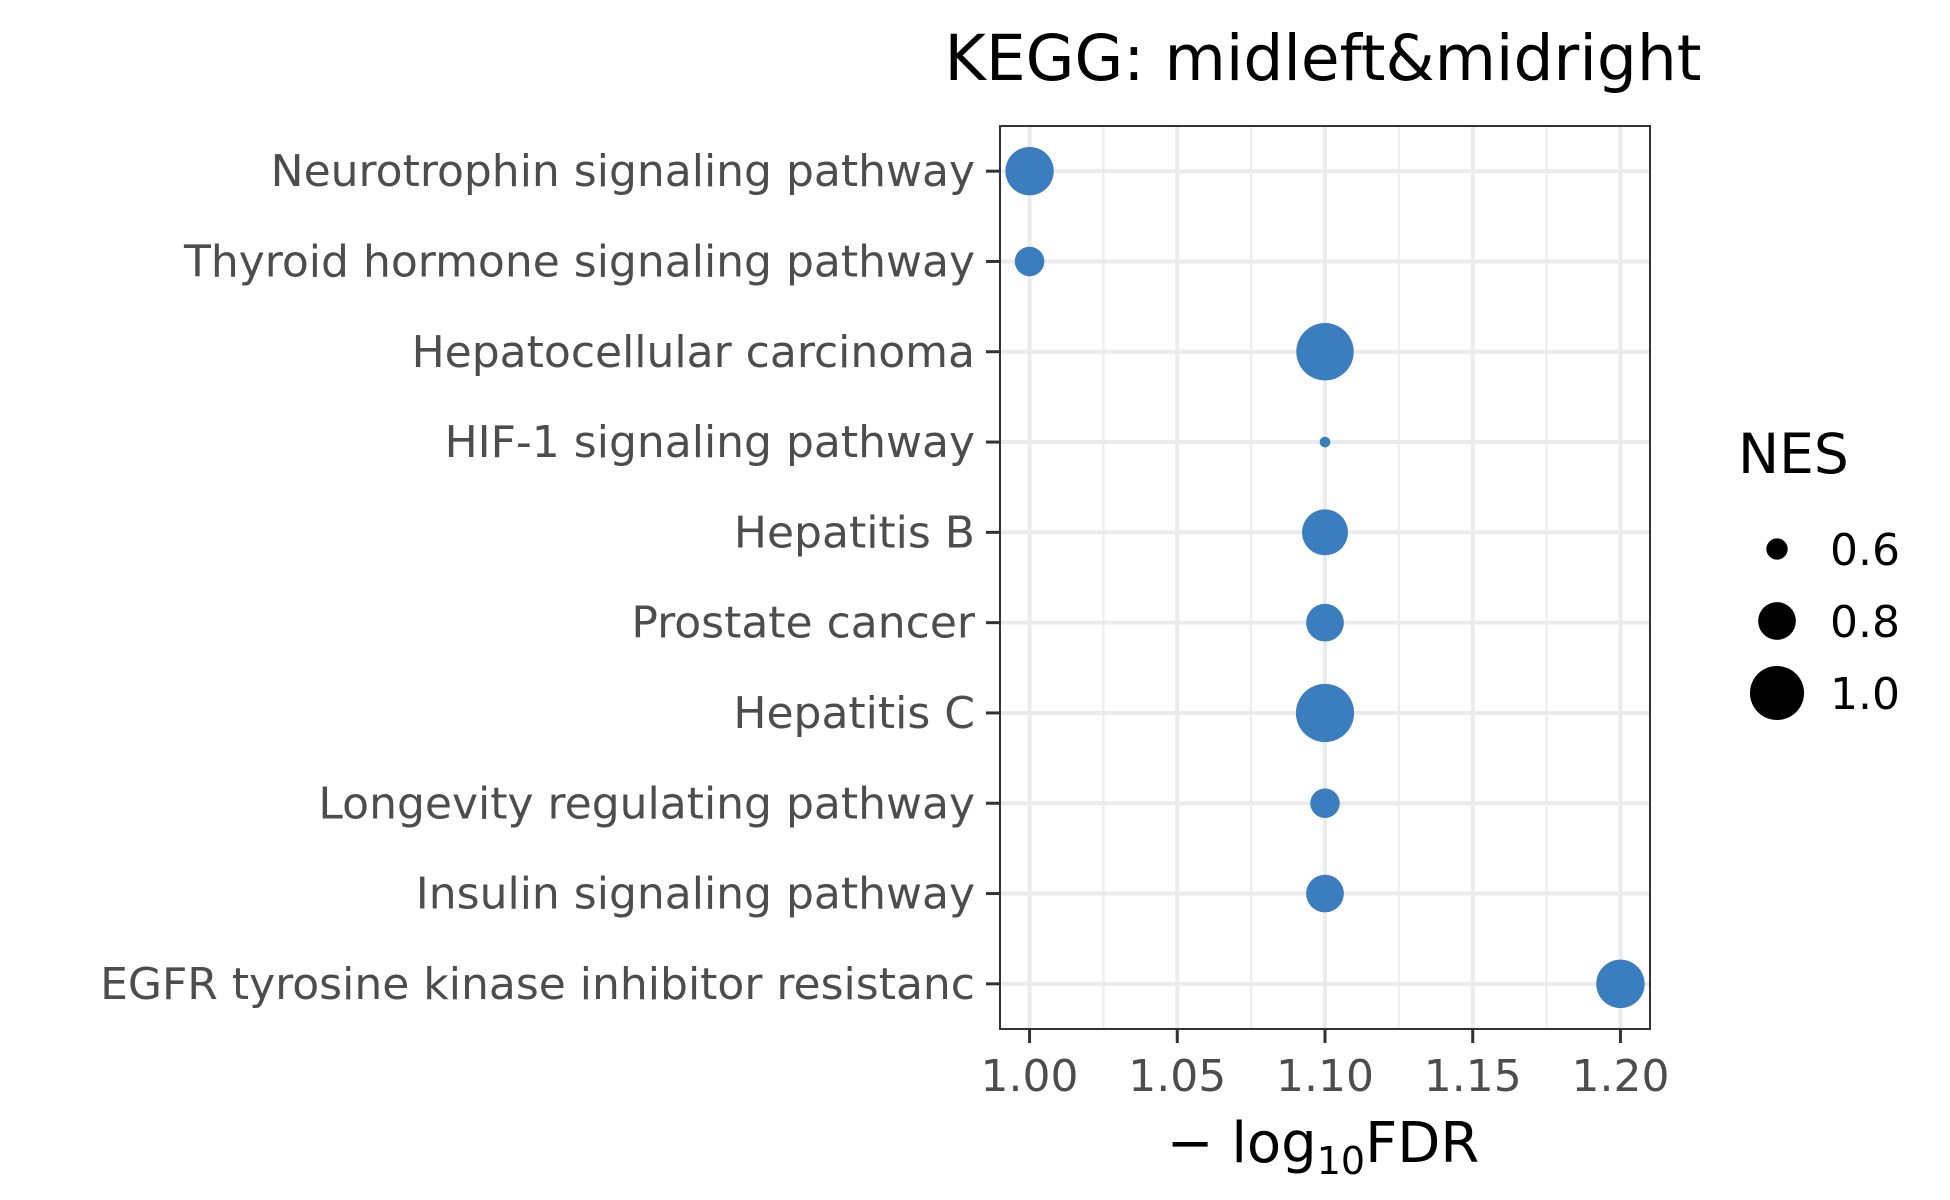 This screenshot has height=1200, width=1950. Describe the element at coordinates (1865, 694) in the screenshot. I see `legend-key-label: 1.0` at that location.